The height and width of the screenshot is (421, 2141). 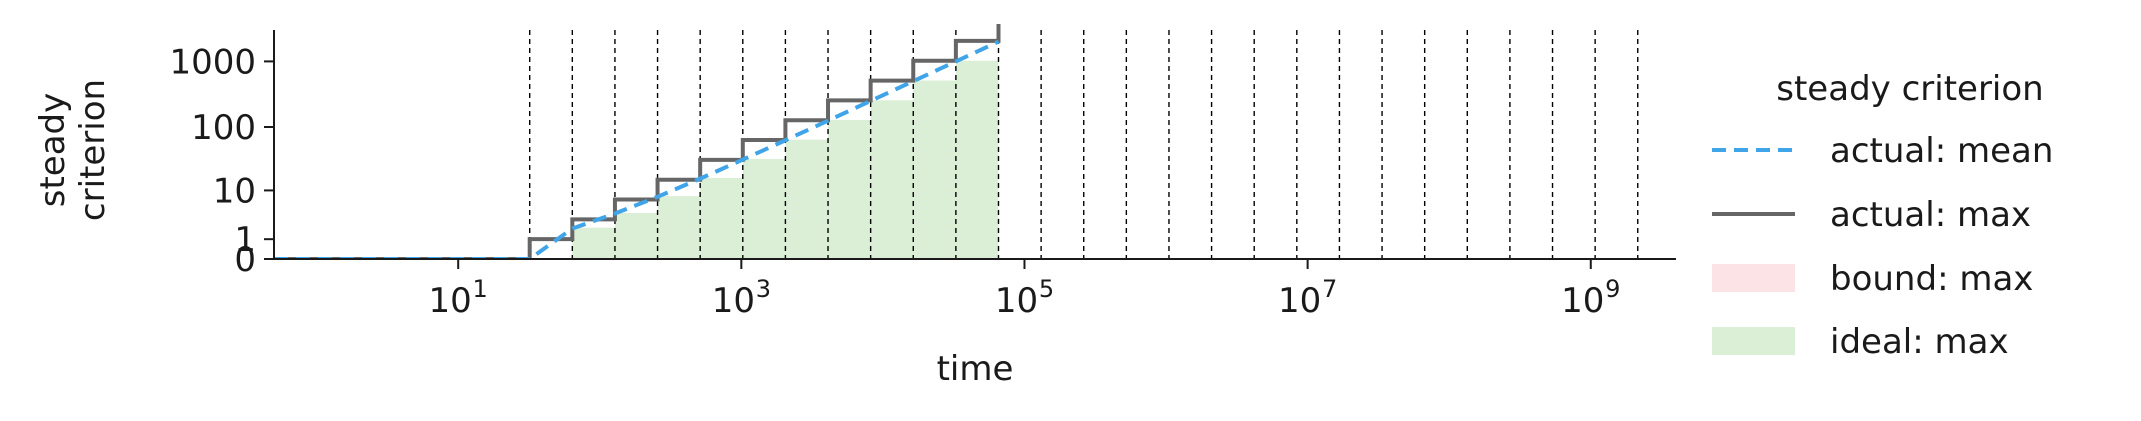 What do you see at coordinates (1753, 341) in the screenshot?
I see `legend-swatch-ideal-max` at bounding box center [1753, 341].